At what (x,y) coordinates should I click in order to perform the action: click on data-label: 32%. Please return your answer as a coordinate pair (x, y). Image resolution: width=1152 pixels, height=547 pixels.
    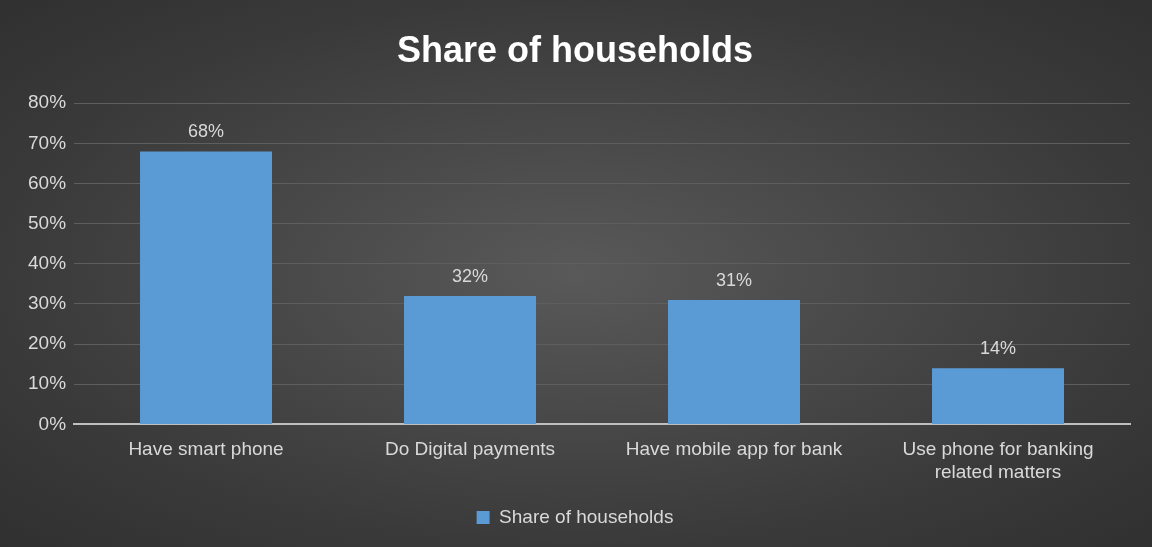
    Looking at the image, I should click on (470, 275).